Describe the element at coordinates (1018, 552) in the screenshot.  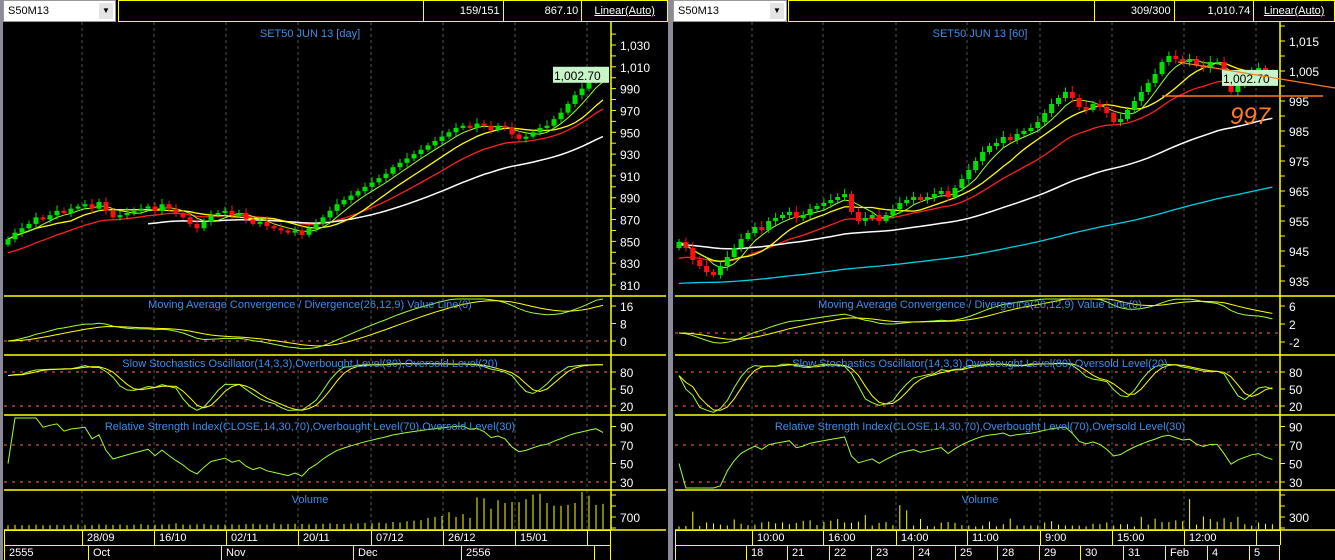
I see `period-label: 28` at that location.